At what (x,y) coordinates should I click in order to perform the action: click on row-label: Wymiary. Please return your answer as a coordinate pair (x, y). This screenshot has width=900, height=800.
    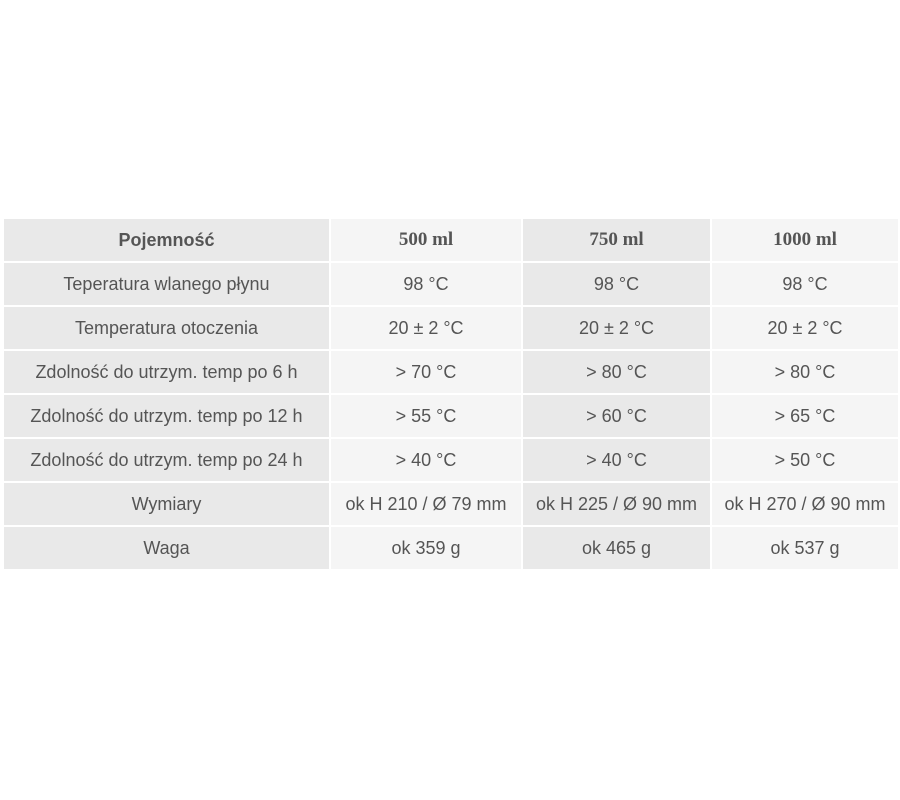
    Looking at the image, I should click on (166, 504).